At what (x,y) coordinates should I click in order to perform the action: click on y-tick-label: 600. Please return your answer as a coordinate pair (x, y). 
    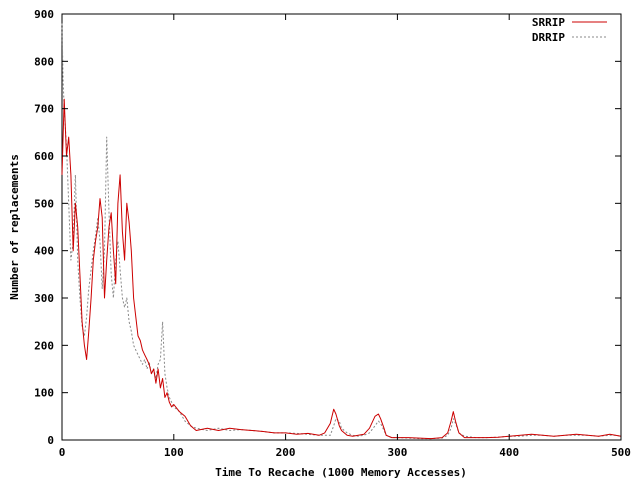
    Looking at the image, I should click on (44, 156).